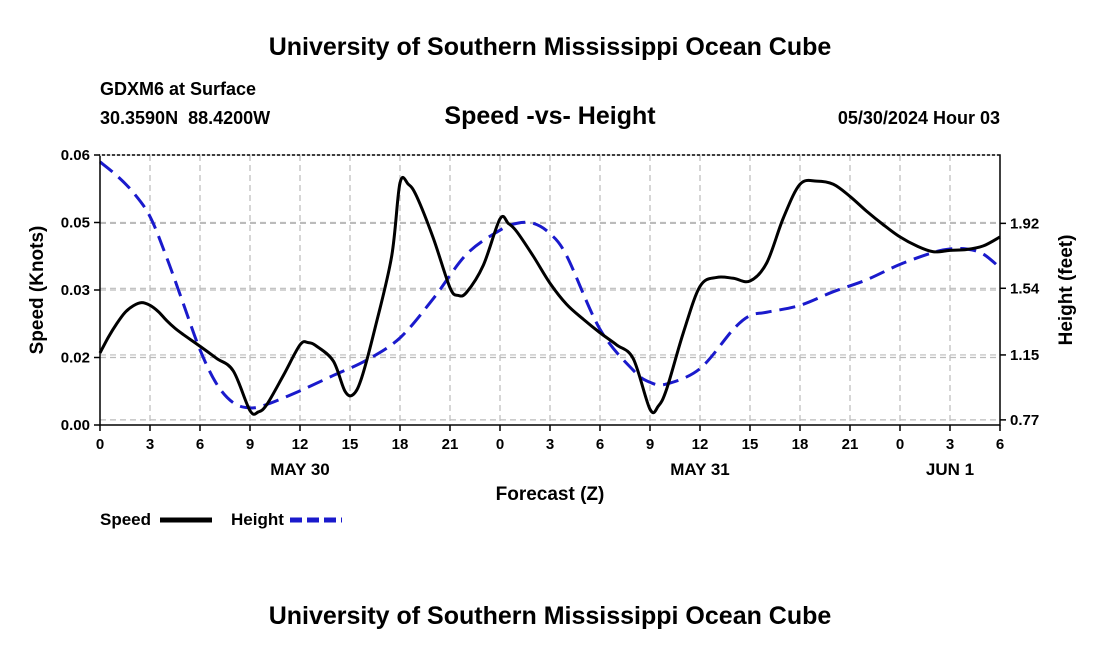 The width and height of the screenshot is (1100, 650). What do you see at coordinates (1066, 290) in the screenshot?
I see `y-right-axis-label: Height (feet)` at bounding box center [1066, 290].